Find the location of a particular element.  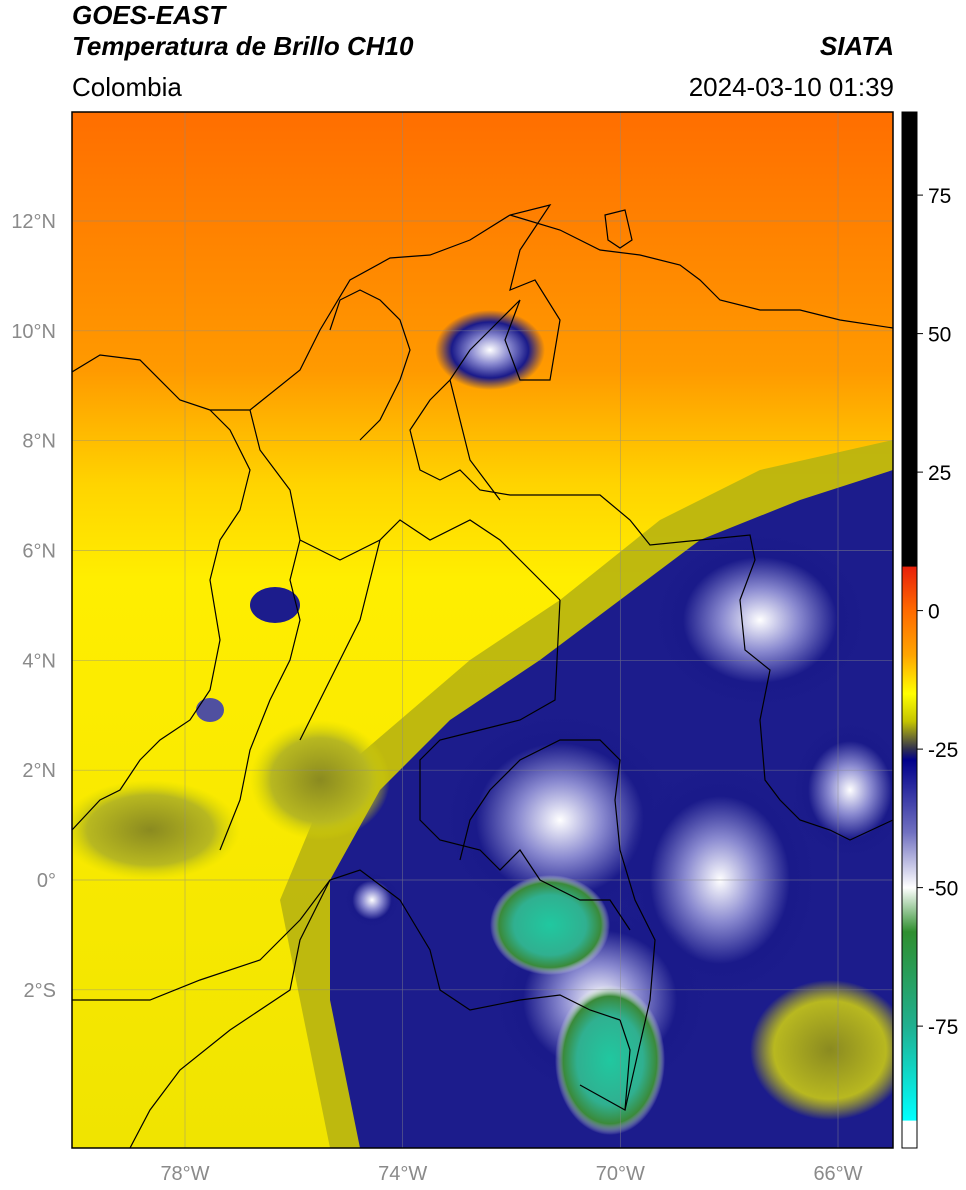

lat-tick-label: 2°N is located at coordinates (39, 771).